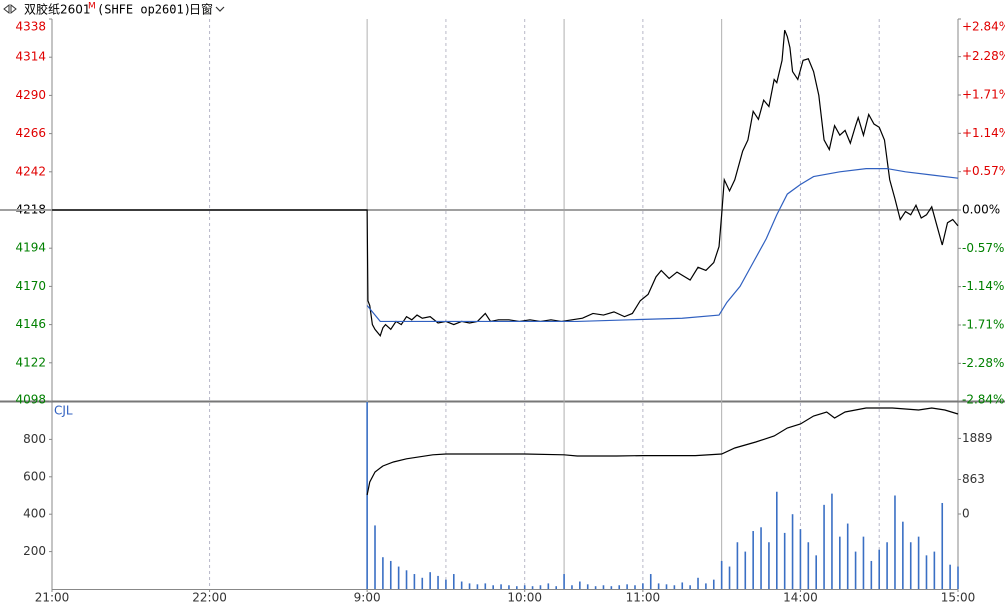  Describe the element at coordinates (966, 514) in the screenshot. I see `y2-tick-label: 0` at that location.